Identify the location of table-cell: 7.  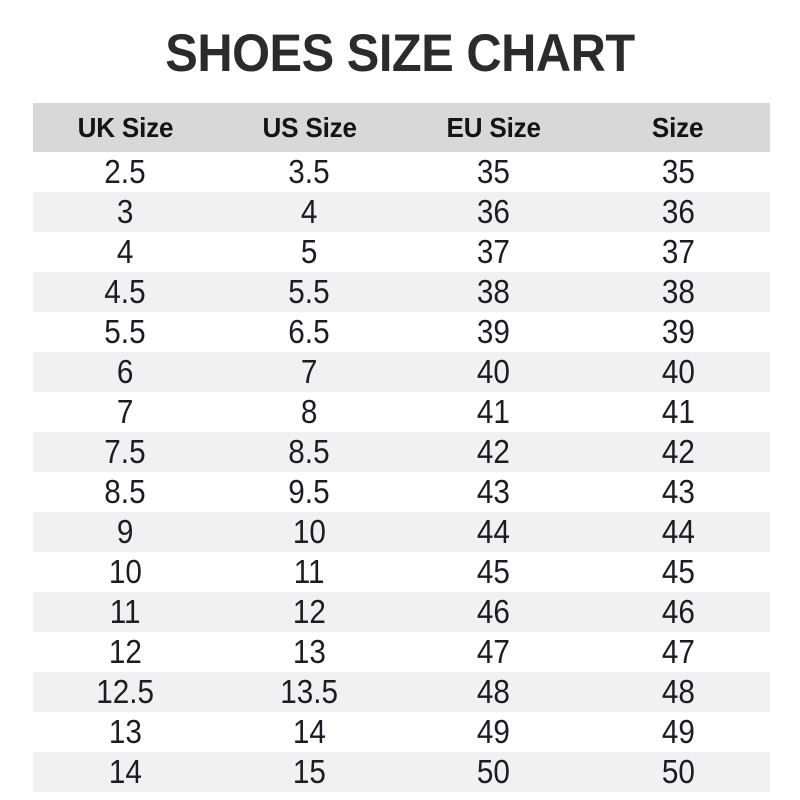
(125, 412).